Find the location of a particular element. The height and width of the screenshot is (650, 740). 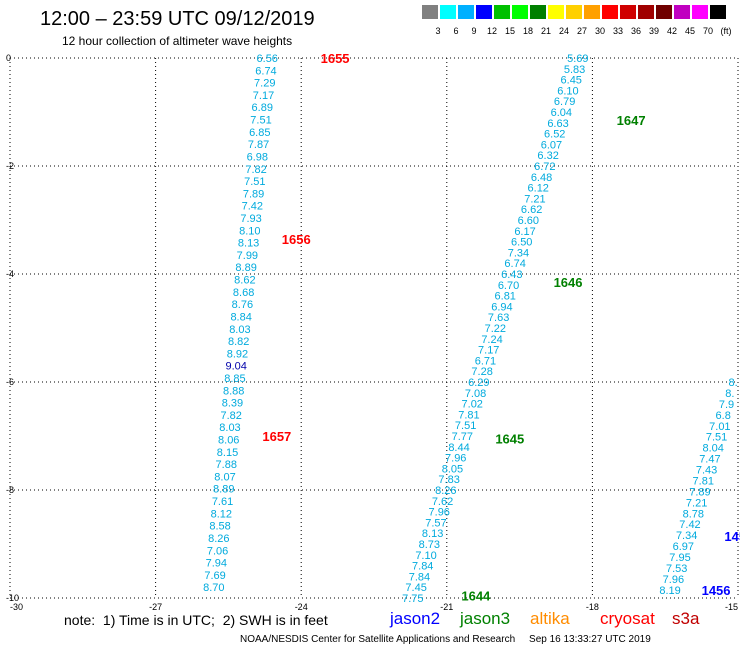

wave-height-value: 7.28 is located at coordinates (481, 372).